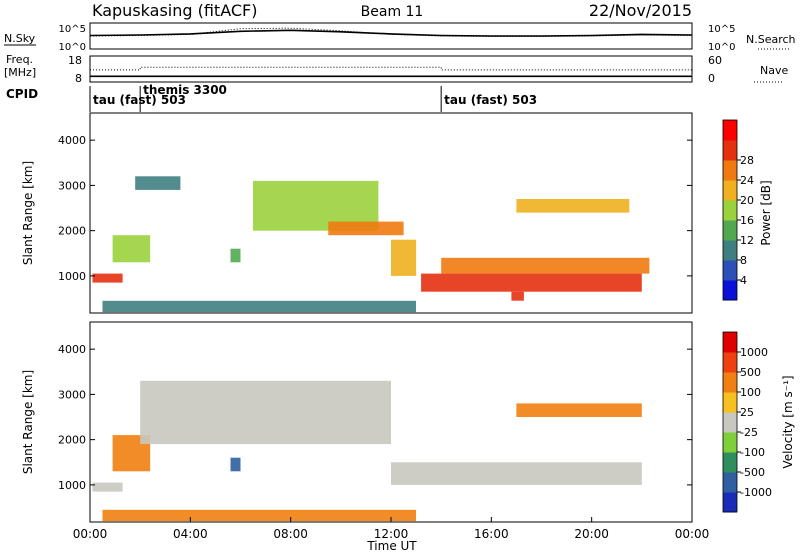 The height and width of the screenshot is (558, 800). I want to click on freq-right-ytick-top: 60, so click(715, 60).